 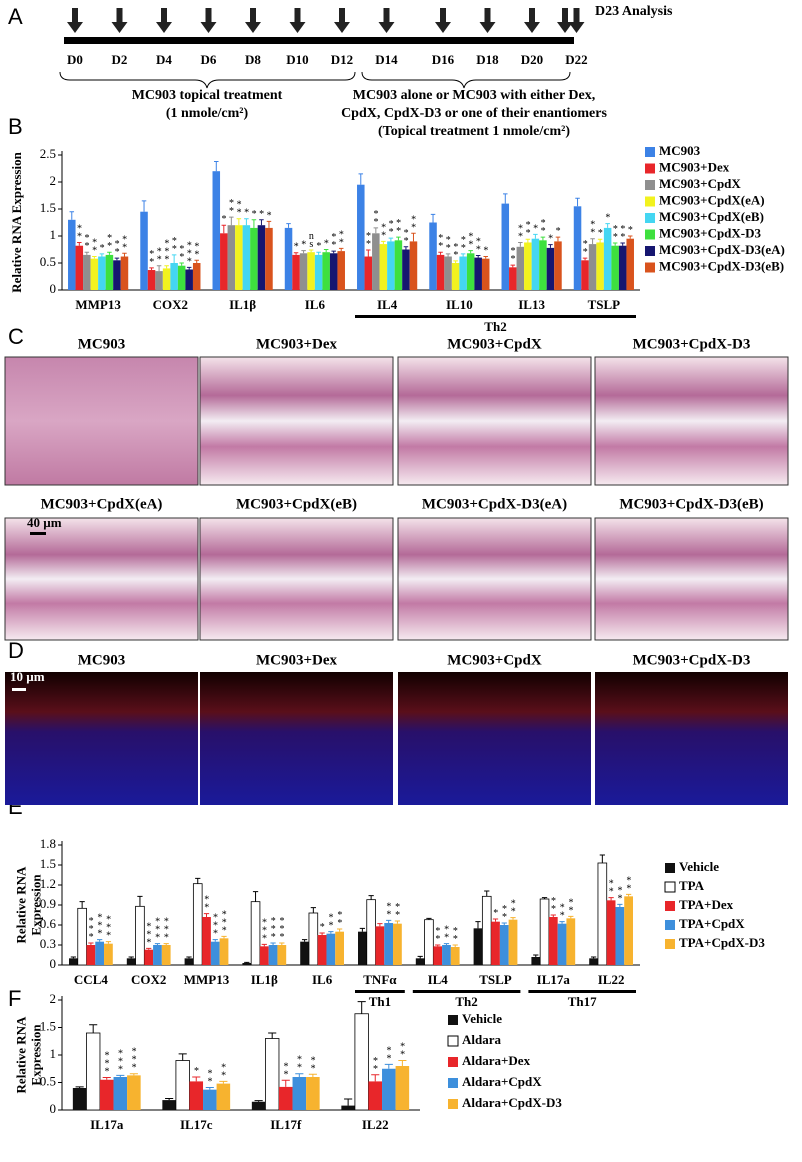 What do you see at coordinates (691, 504) in the screenshot?
I see `image-title: MC903+CpdX-D3(eB)` at bounding box center [691, 504].